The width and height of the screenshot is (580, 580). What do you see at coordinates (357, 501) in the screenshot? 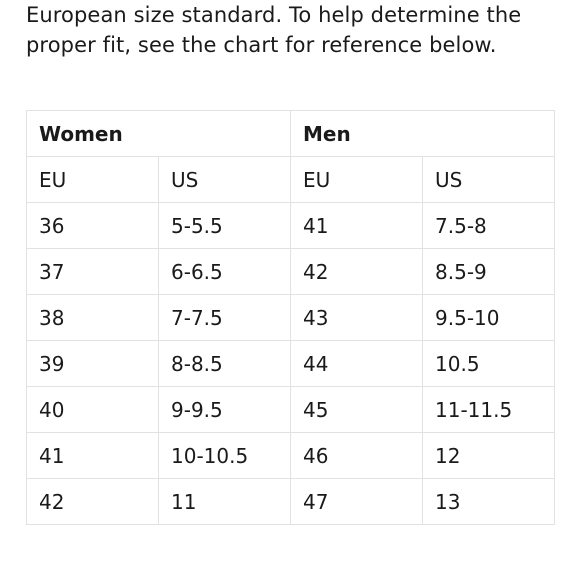
I see `men-eu-cell: 47` at bounding box center [357, 501].